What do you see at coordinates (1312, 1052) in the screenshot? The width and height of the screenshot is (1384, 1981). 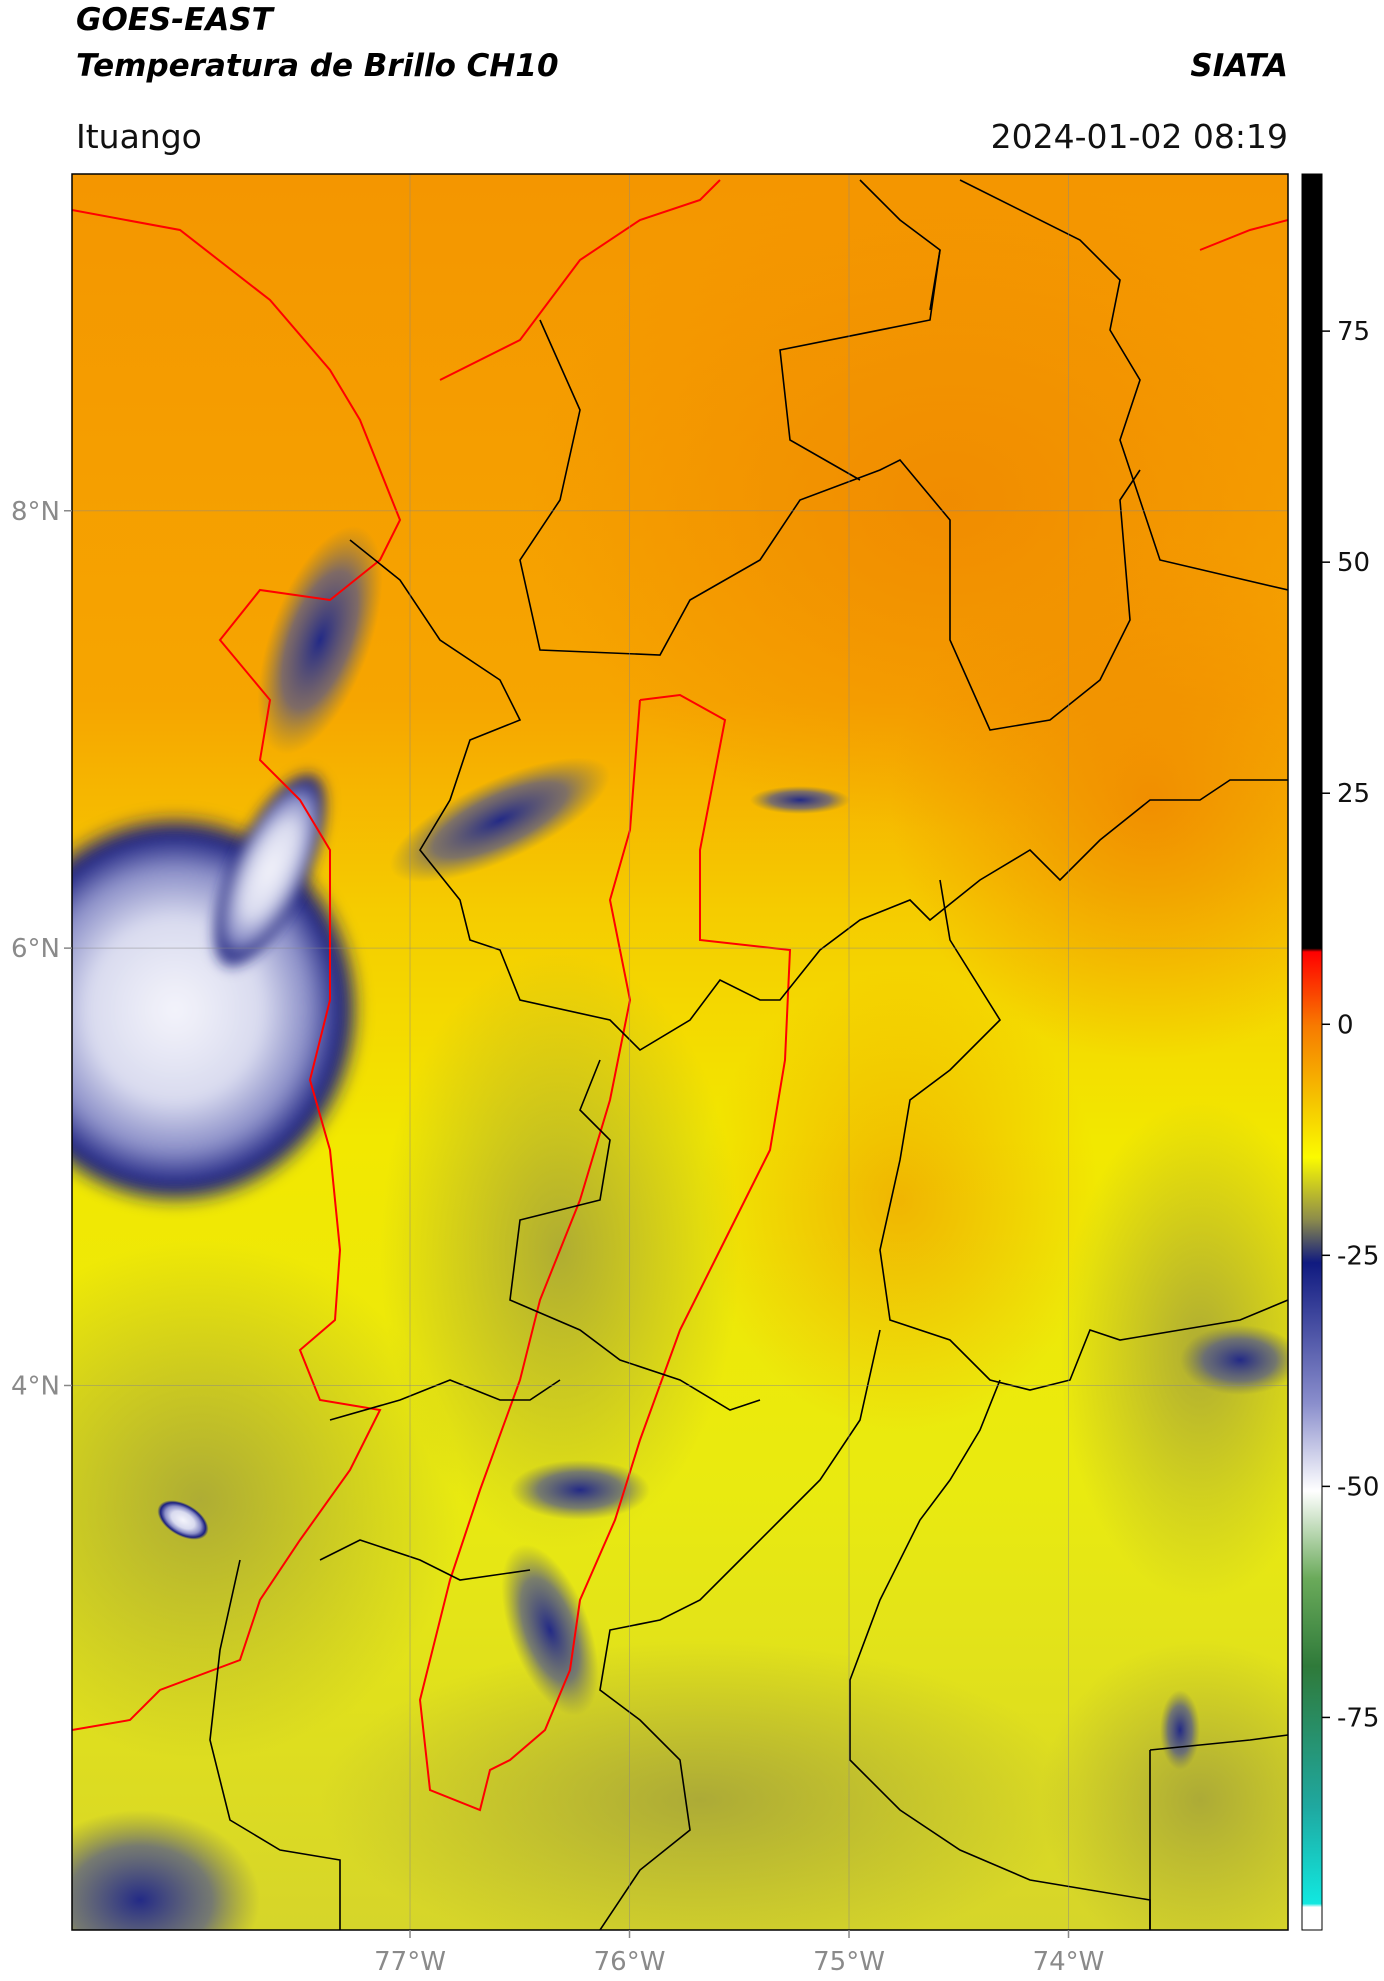 I see `colorbar` at bounding box center [1312, 1052].